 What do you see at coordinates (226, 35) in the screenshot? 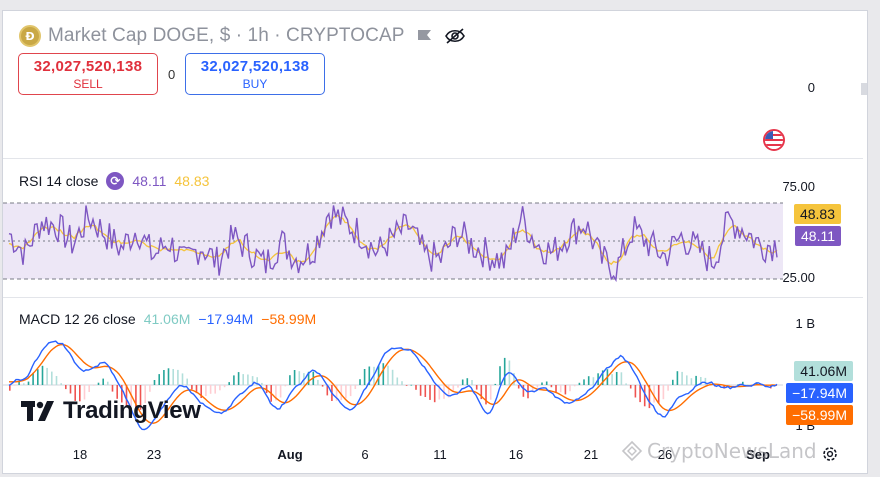
I see `symbol-title: Market Cap DOGE, $ · 1h · CRYPTOCAP` at bounding box center [226, 35].